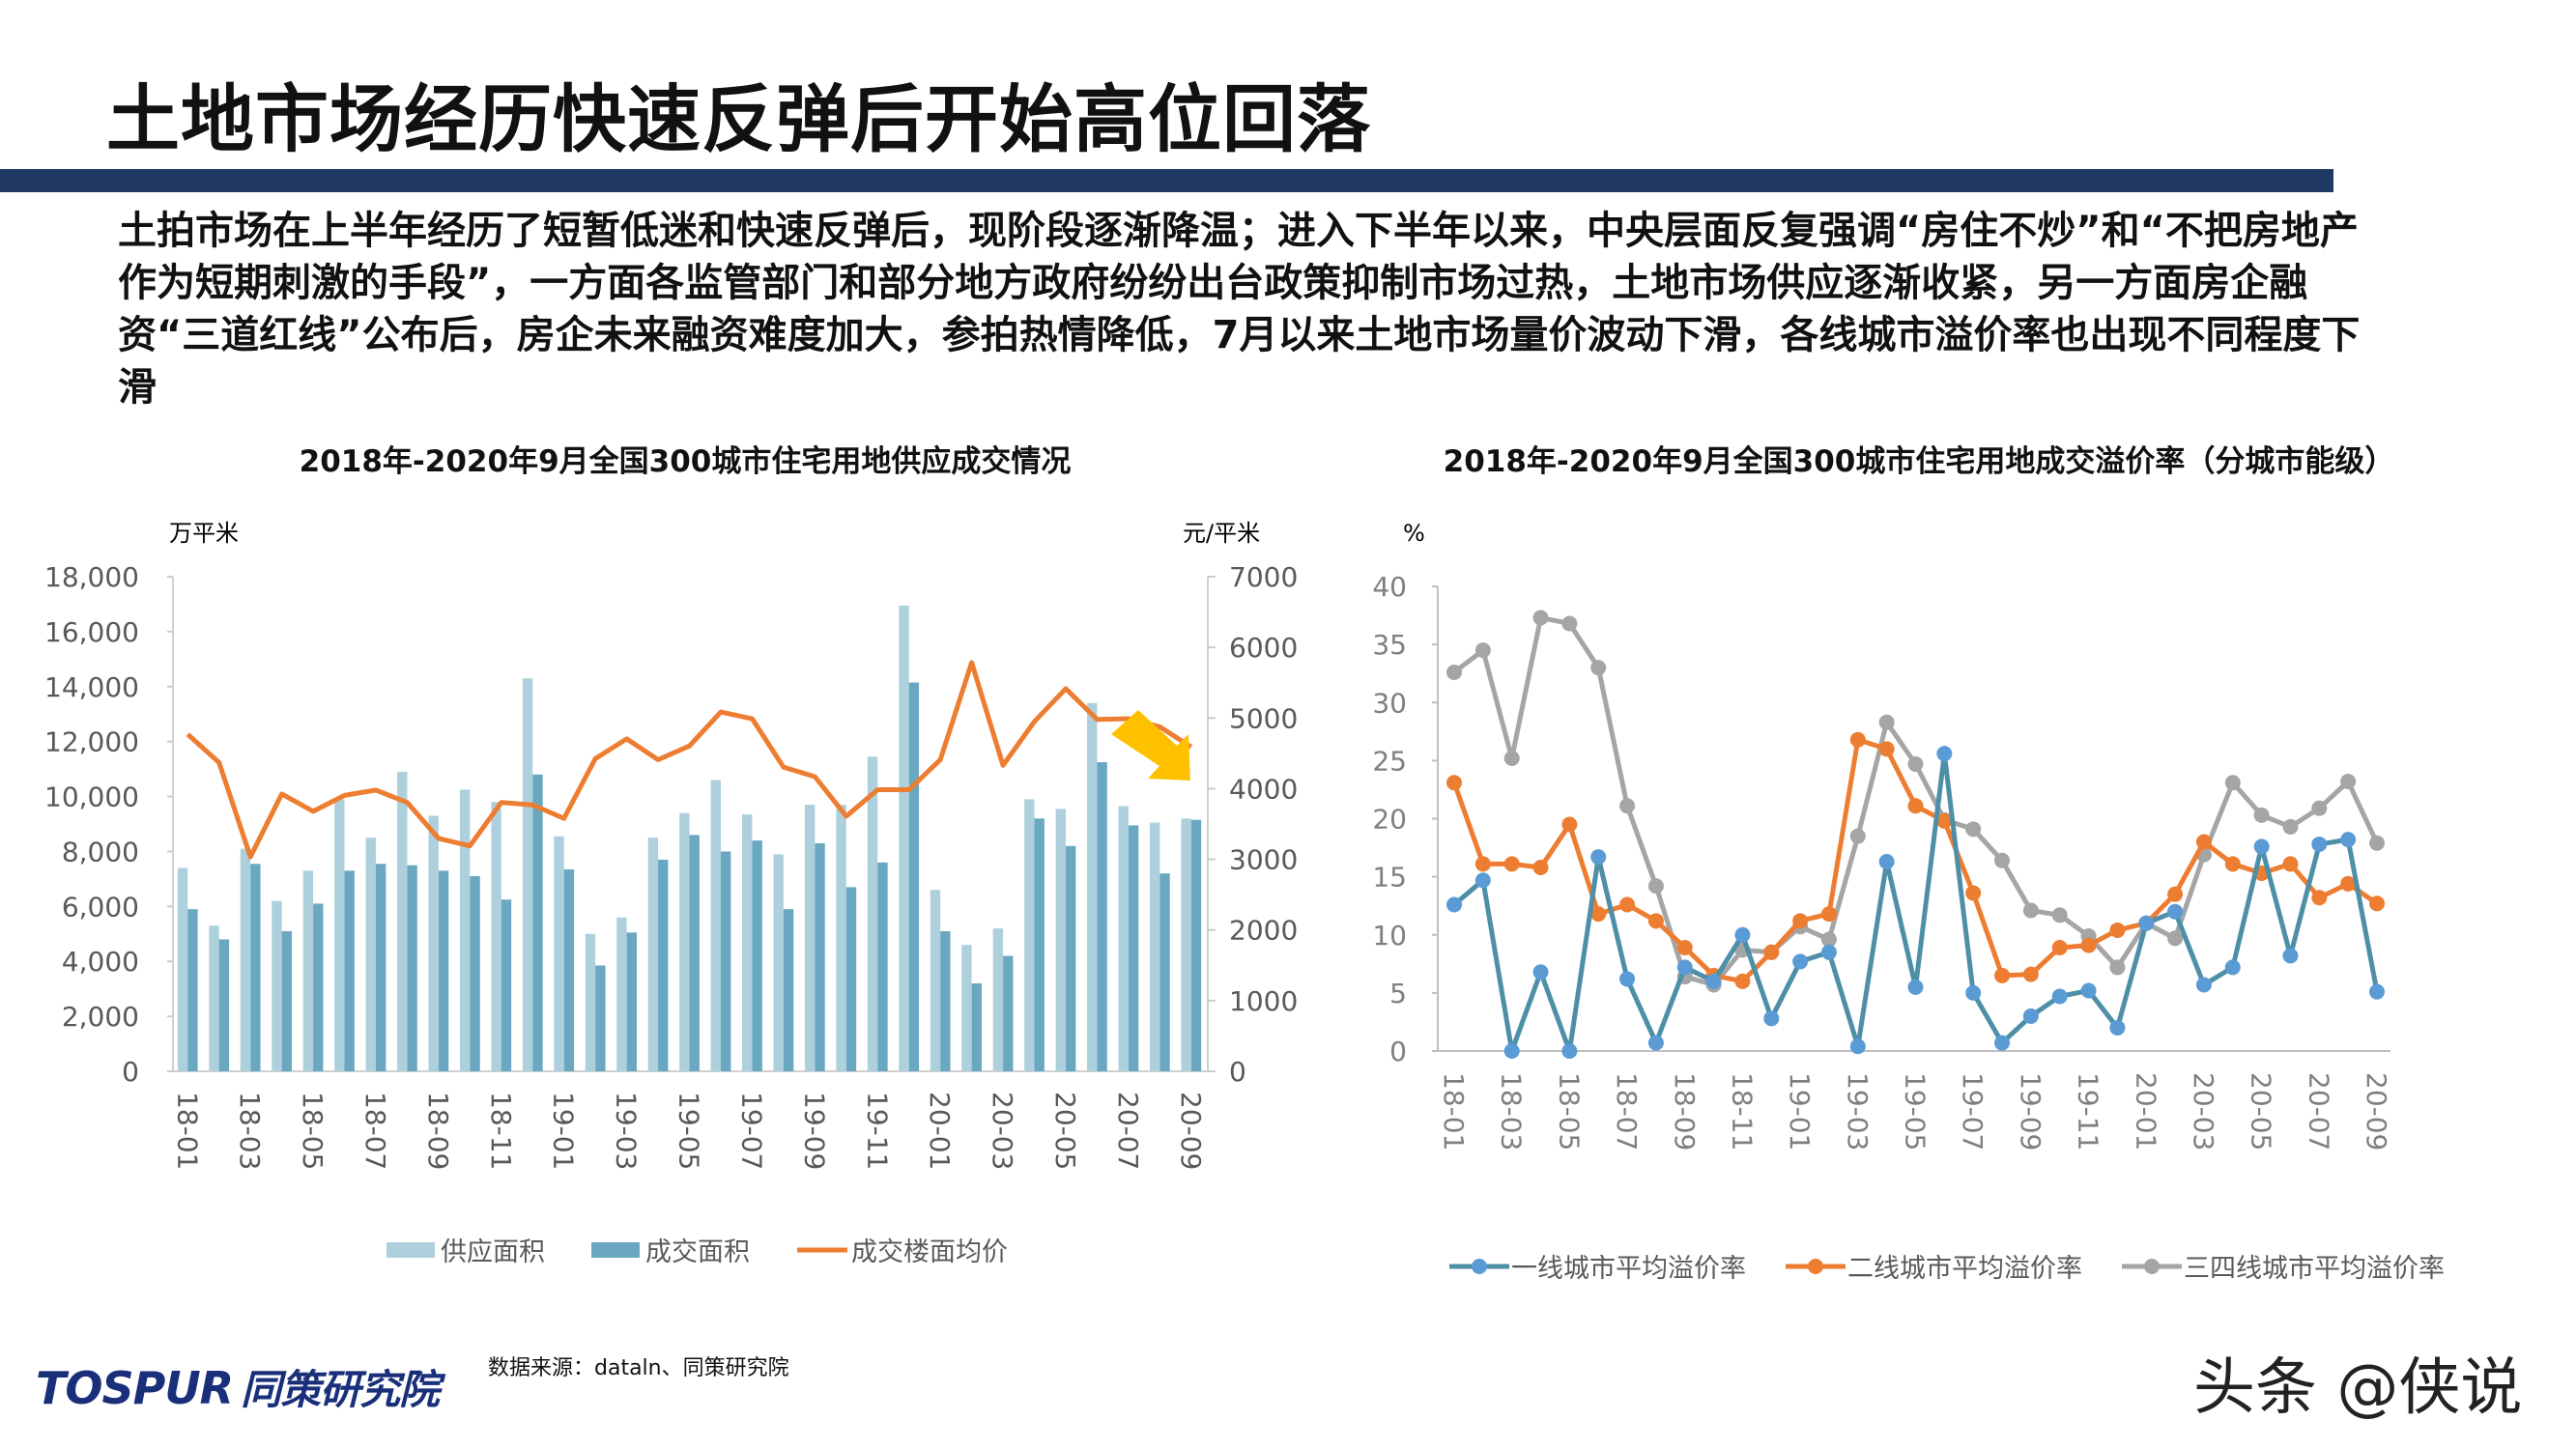  I want to click on right-tick-label: 1000, so click(1263, 1001).